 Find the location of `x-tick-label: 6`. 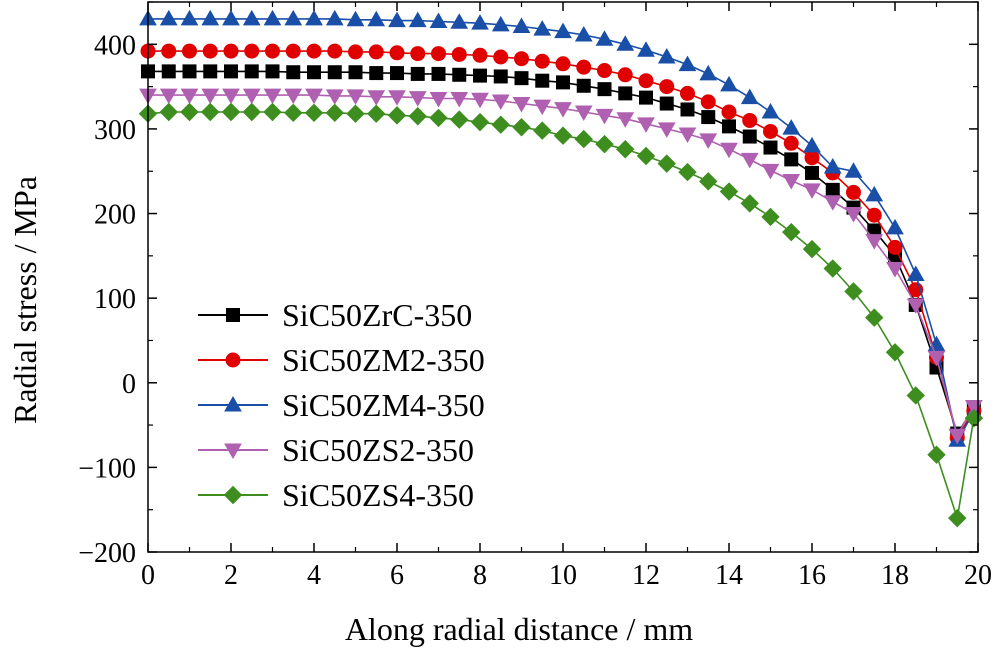

x-tick-label: 6 is located at coordinates (397, 575).